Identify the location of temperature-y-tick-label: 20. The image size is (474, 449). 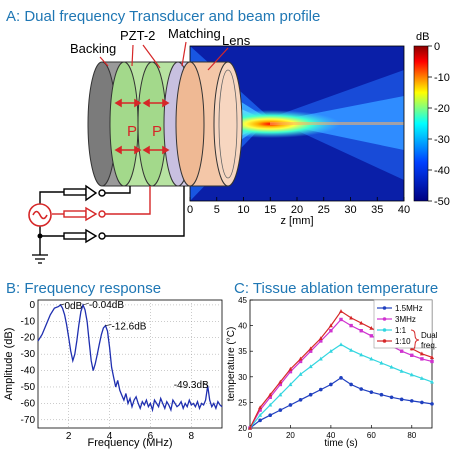
(242, 428).